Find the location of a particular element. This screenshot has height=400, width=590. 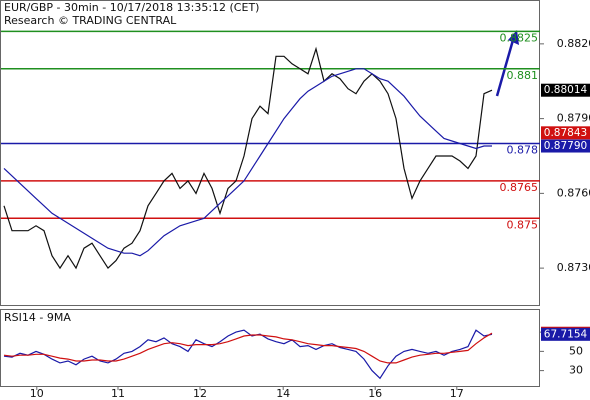

level-label: 0.8825 is located at coordinates (519, 37).